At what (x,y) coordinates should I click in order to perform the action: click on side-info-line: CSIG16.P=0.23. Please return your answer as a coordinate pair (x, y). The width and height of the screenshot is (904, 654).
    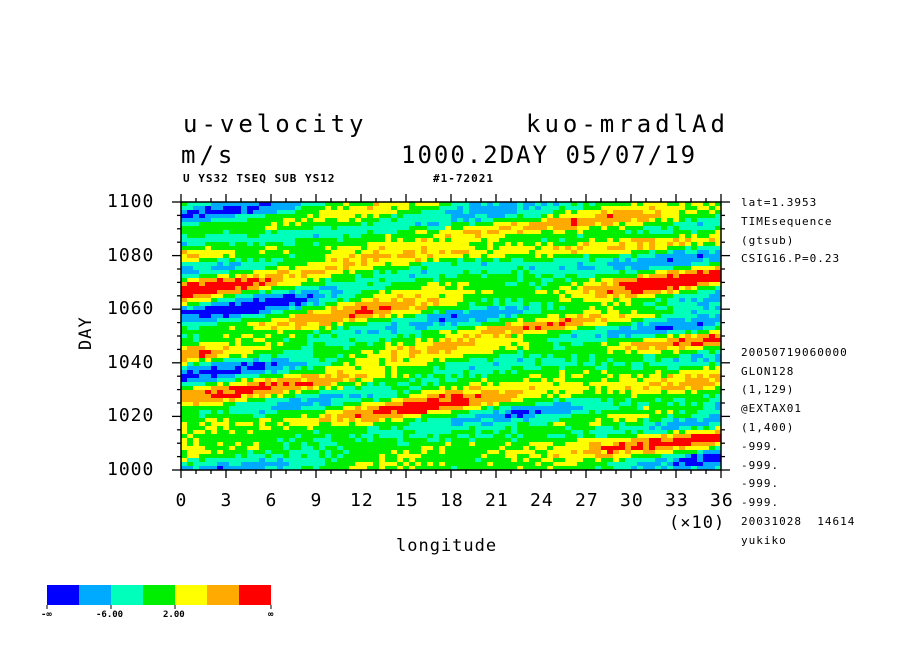
    Looking at the image, I should click on (791, 258).